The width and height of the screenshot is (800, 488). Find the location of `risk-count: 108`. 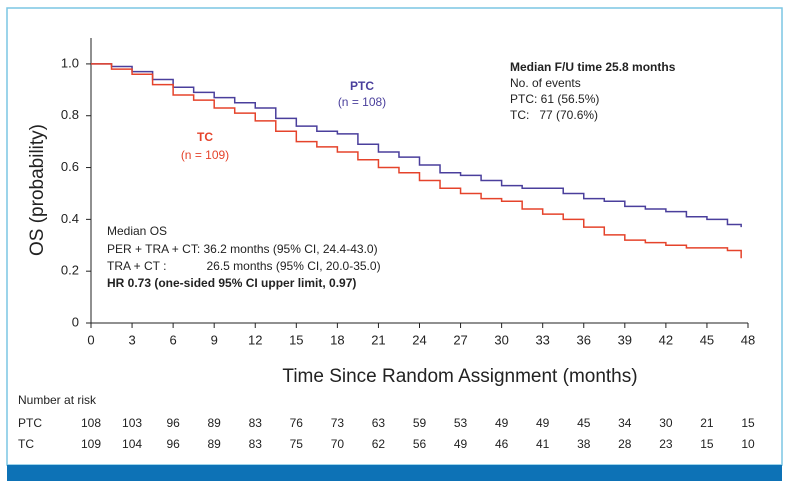

risk-count: 108 is located at coordinates (91, 423).